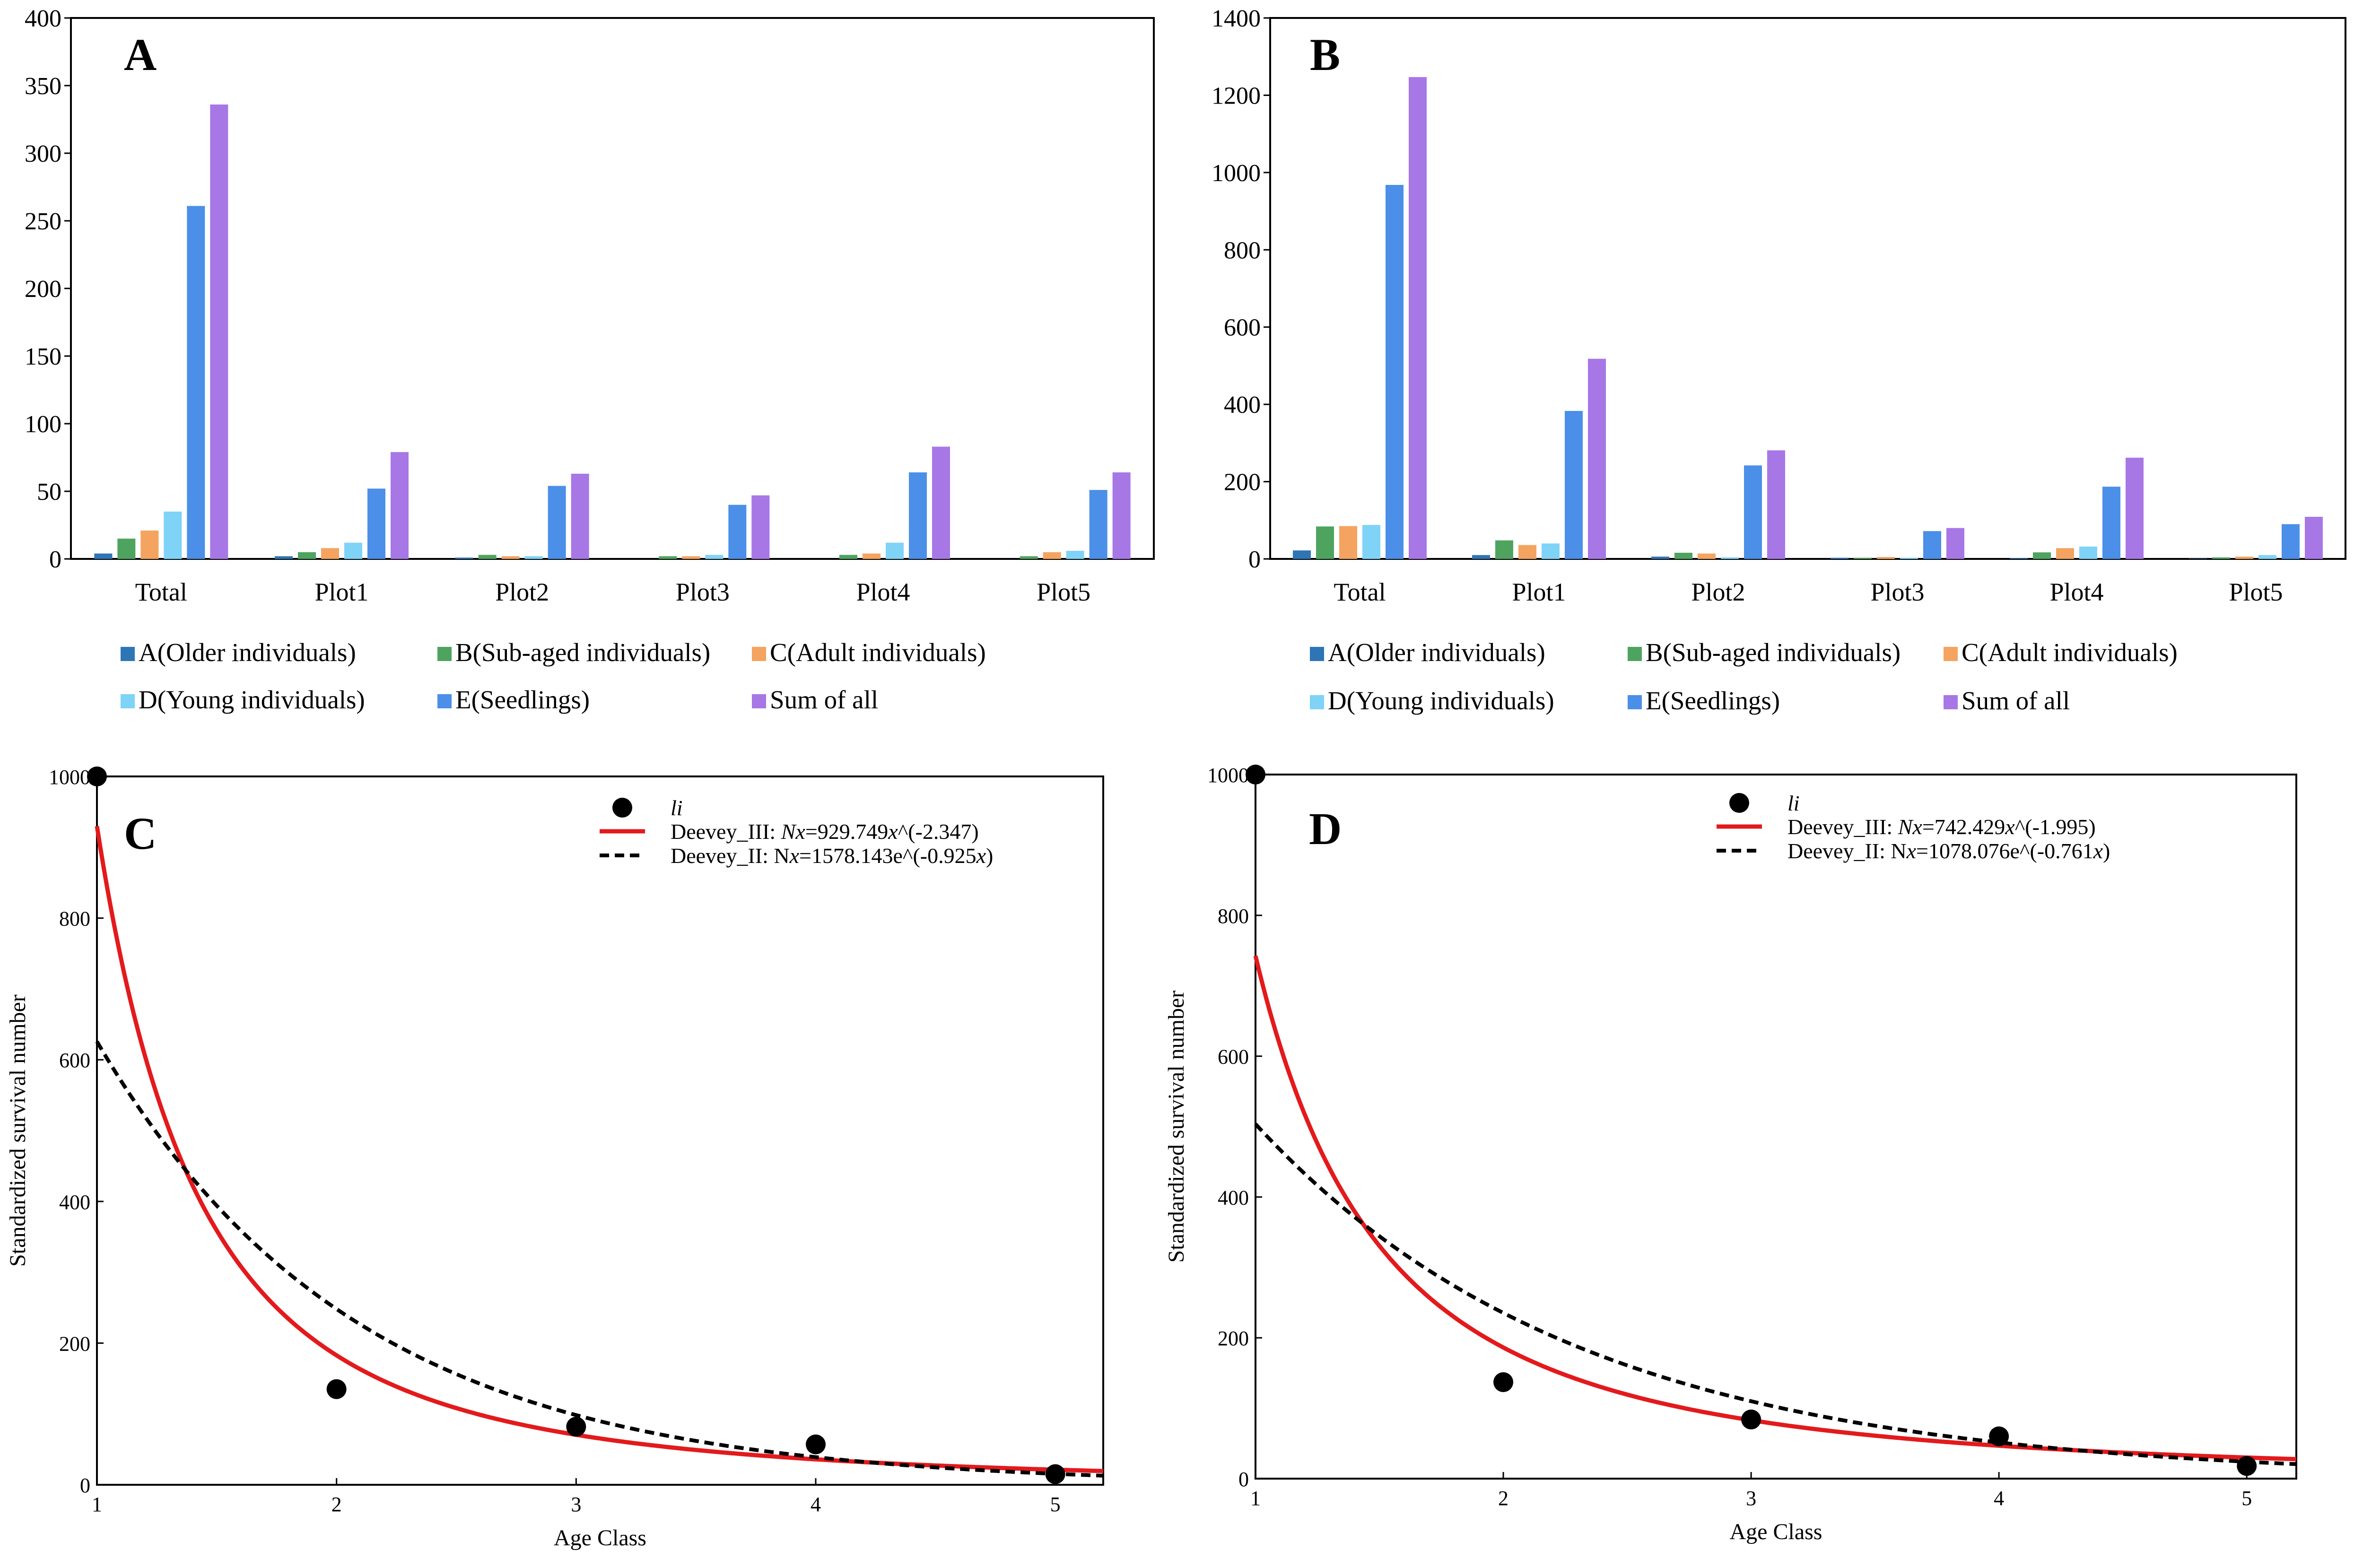 Image resolution: width=2354 pixels, height=1568 pixels. What do you see at coordinates (2098, 851) in the screenshot?
I see `legend-text-d-d2-x: x` at bounding box center [2098, 851].